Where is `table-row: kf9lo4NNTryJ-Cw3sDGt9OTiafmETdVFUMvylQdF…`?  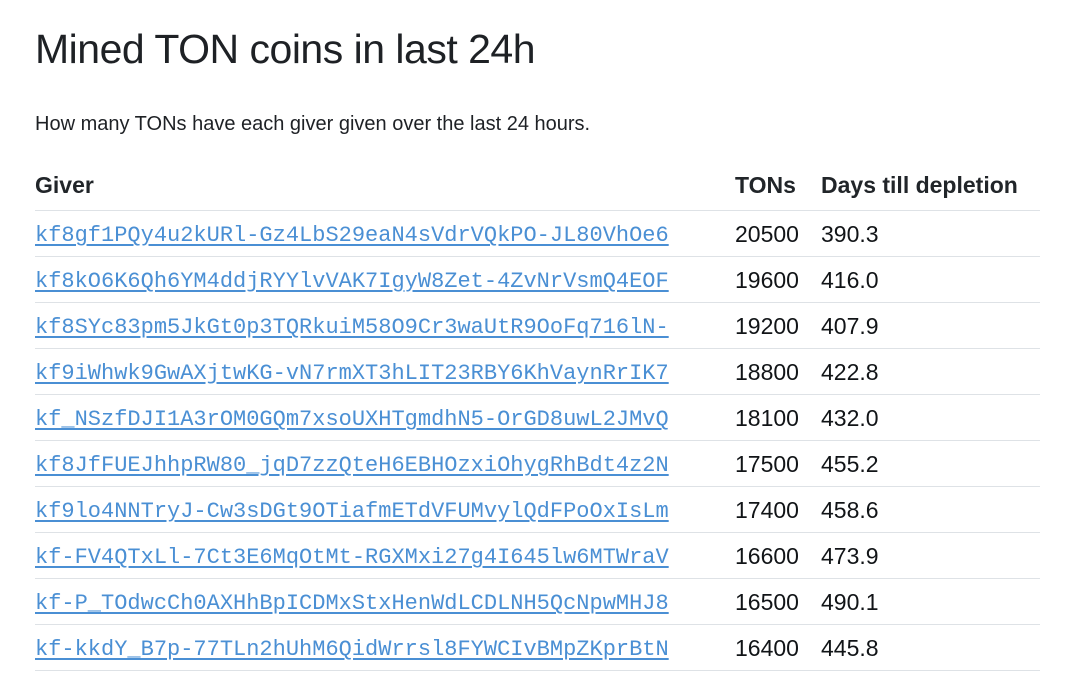 table-row: kf9lo4NNTryJ-Cw3sDGt9OTiafmETdVFUMvylQdF… is located at coordinates (537, 510).